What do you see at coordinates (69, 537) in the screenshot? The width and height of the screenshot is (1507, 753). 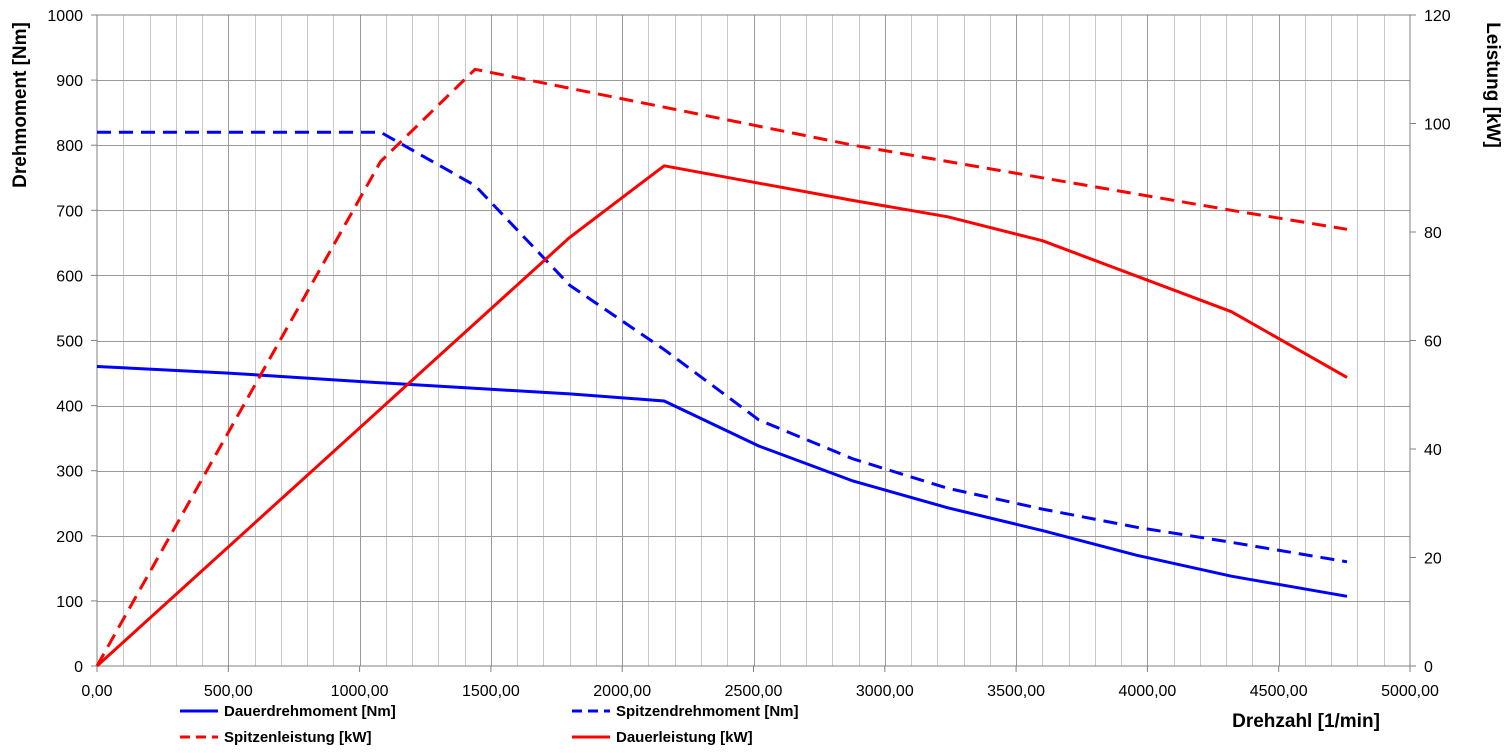 I see `y-tick-label: 200` at bounding box center [69, 537].